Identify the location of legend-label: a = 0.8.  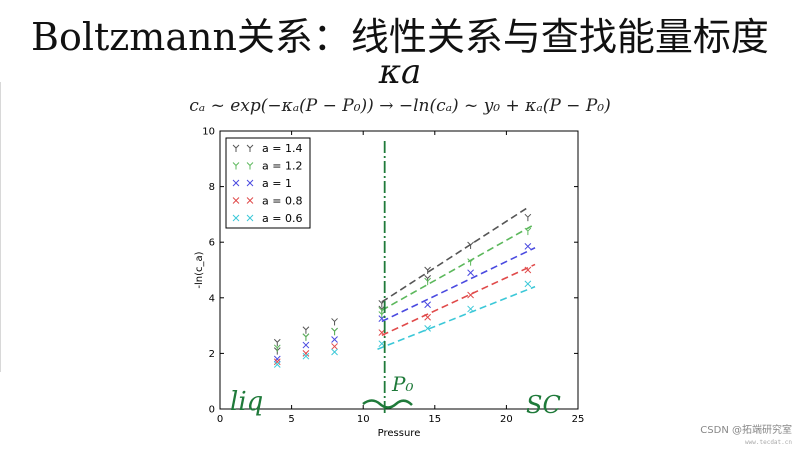
(282, 201).